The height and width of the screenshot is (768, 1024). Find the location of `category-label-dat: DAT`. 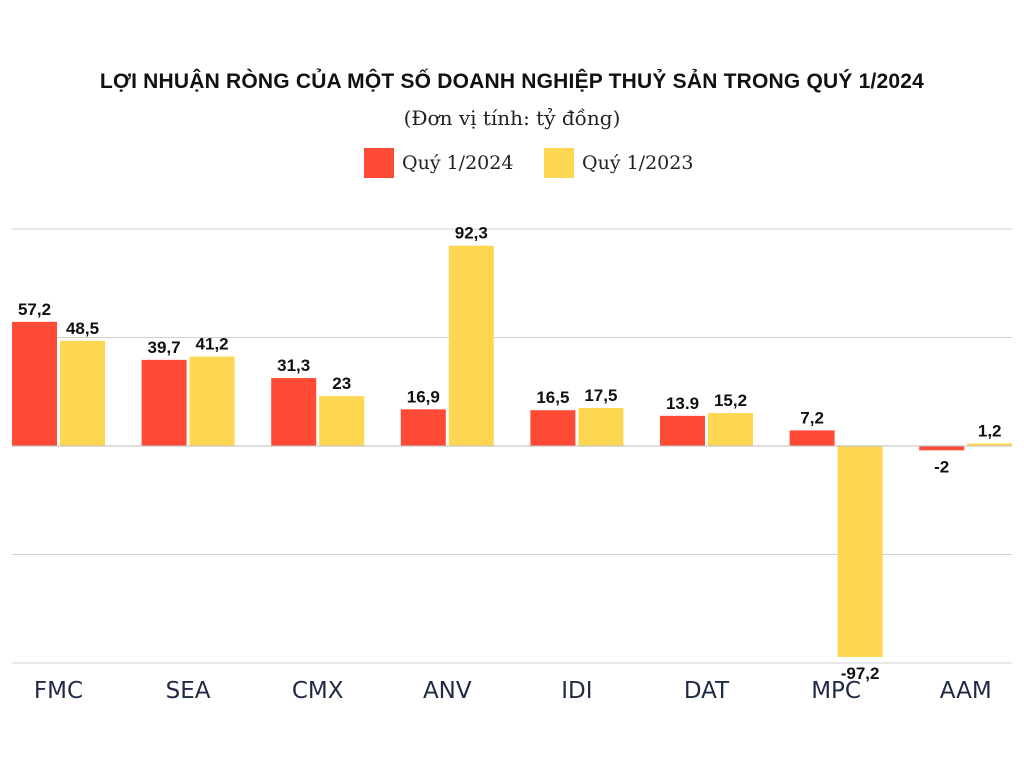

category-label-dat: DAT is located at coordinates (707, 691).